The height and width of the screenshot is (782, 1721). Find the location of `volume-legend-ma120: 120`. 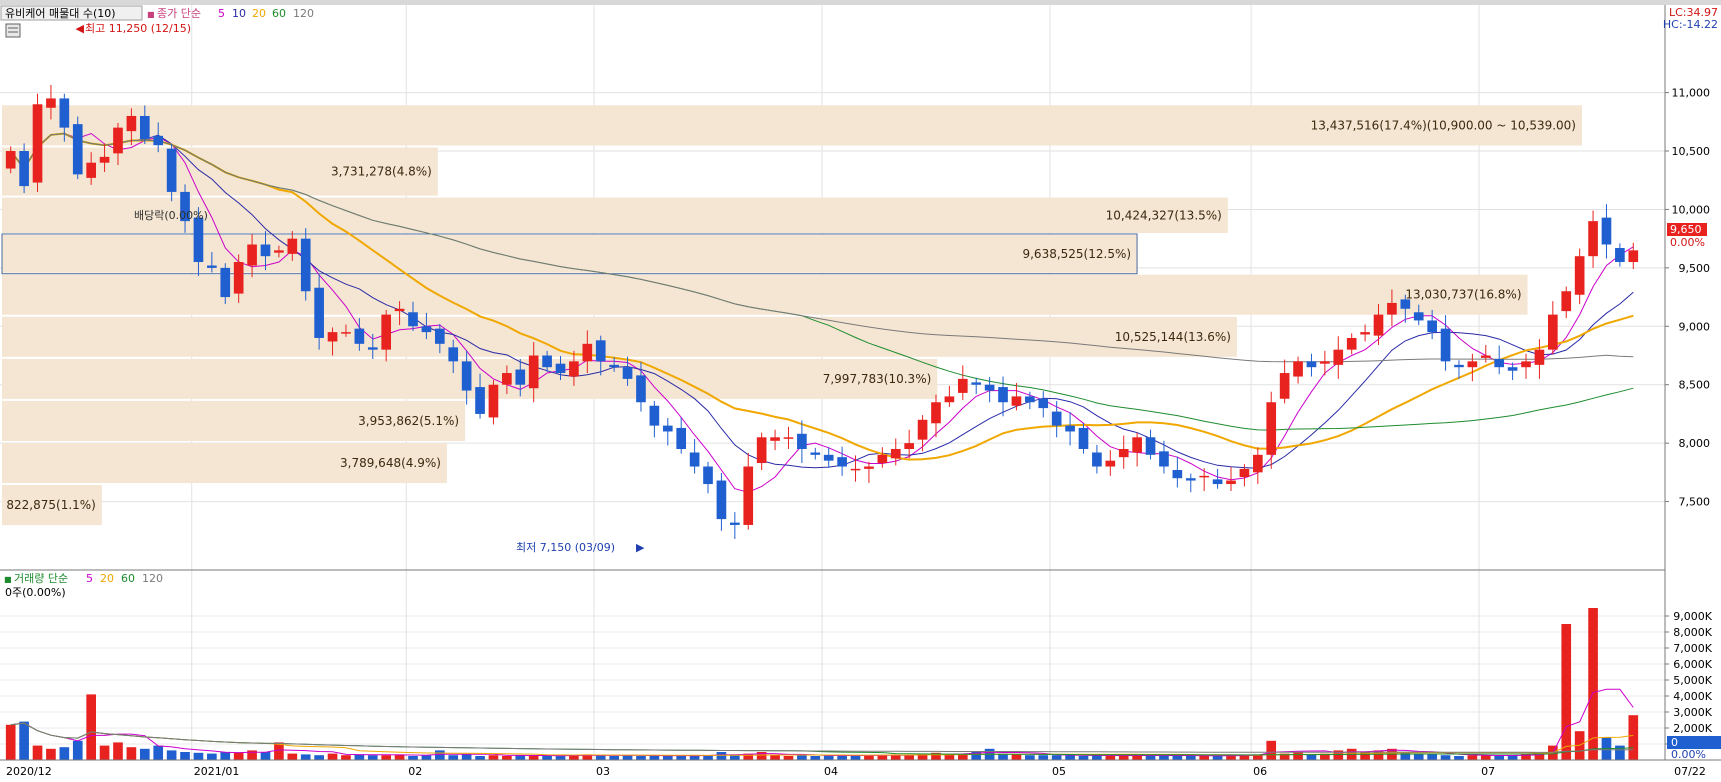

volume-legend-ma120: 120 is located at coordinates (152, 578).